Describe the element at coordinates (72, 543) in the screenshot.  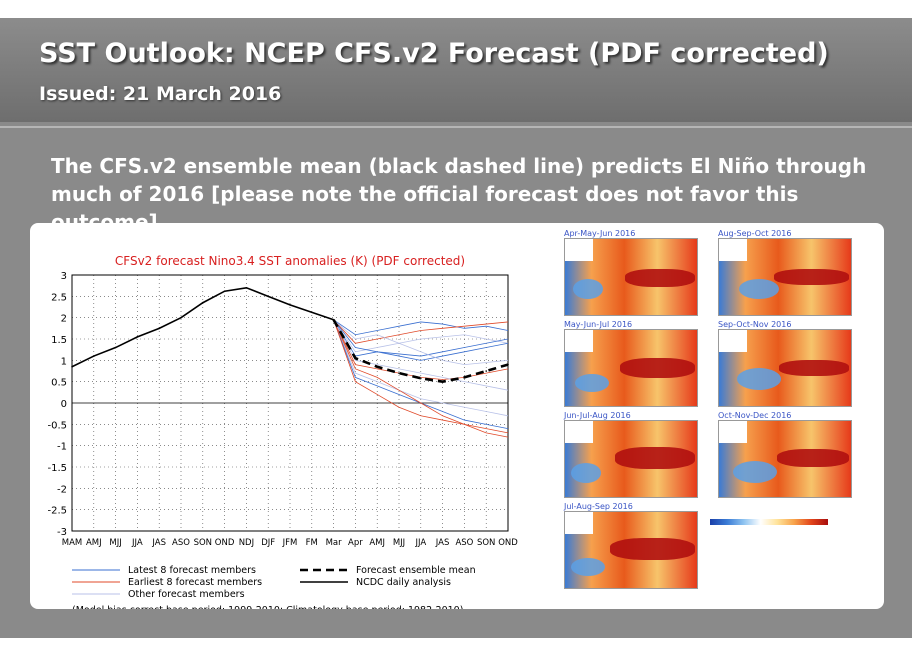
I see `x-tick-label: MAM` at that location.